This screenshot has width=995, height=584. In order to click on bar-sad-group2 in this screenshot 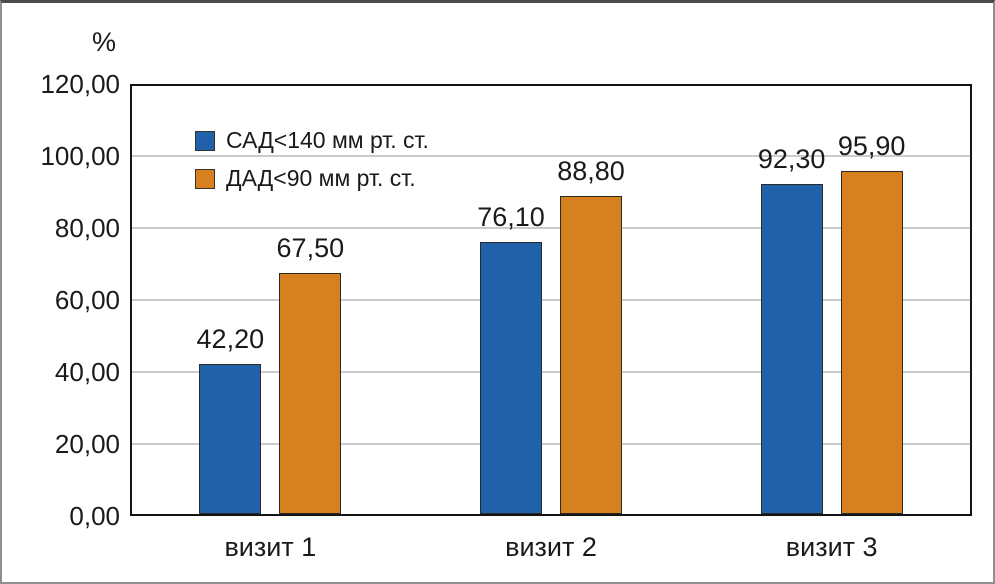, I will do `click(511, 378)`.